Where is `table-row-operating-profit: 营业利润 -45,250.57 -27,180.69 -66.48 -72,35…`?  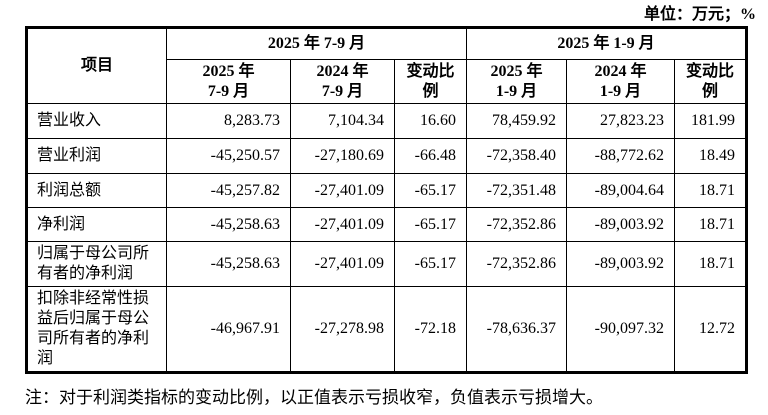
table-row-operating-profit: 营业利润 -45,250.57 -27,180.69 -66.48 -72,35… is located at coordinates (387, 156).